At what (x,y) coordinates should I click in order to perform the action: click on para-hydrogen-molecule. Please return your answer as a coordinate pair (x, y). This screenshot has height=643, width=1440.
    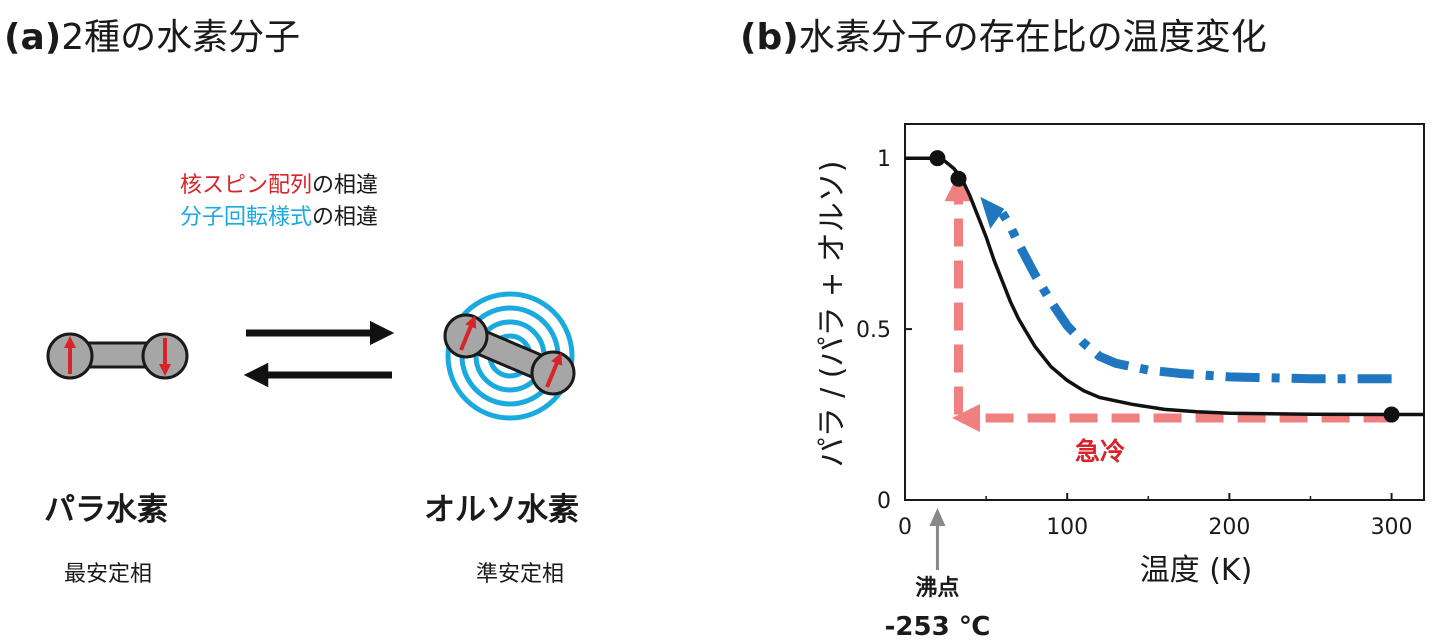
    Looking at the image, I should click on (117, 356).